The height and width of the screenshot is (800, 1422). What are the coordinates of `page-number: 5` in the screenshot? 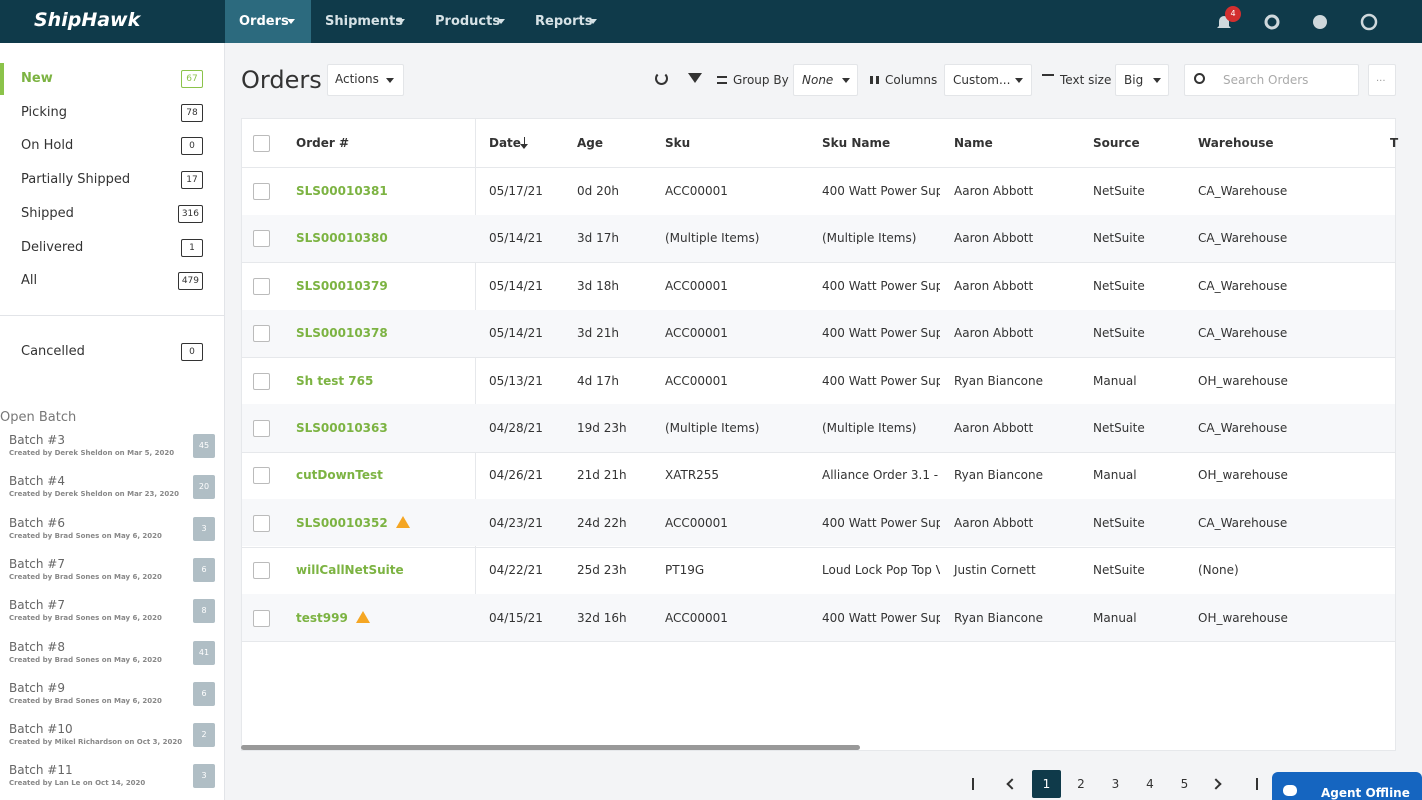 It's located at (1184, 784).